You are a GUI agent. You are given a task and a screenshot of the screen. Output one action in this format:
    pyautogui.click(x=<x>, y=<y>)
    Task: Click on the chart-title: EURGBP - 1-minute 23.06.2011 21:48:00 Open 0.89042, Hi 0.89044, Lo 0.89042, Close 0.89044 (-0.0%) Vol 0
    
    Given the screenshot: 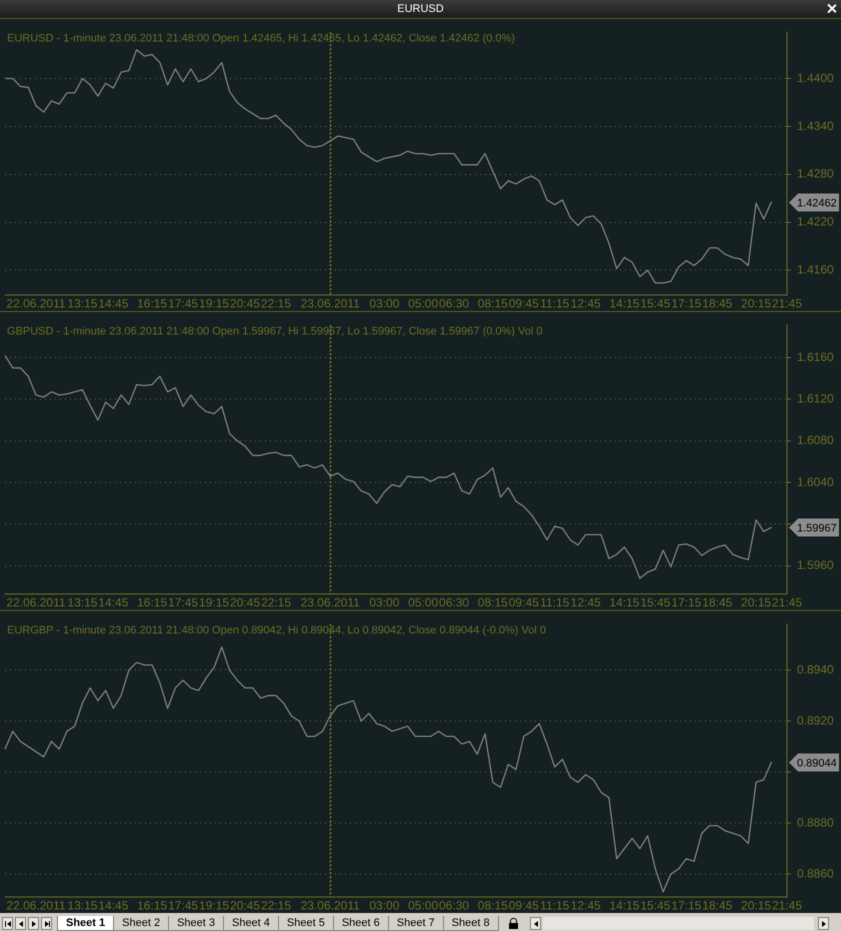 What is the action you would take?
    pyautogui.click(x=276, y=630)
    